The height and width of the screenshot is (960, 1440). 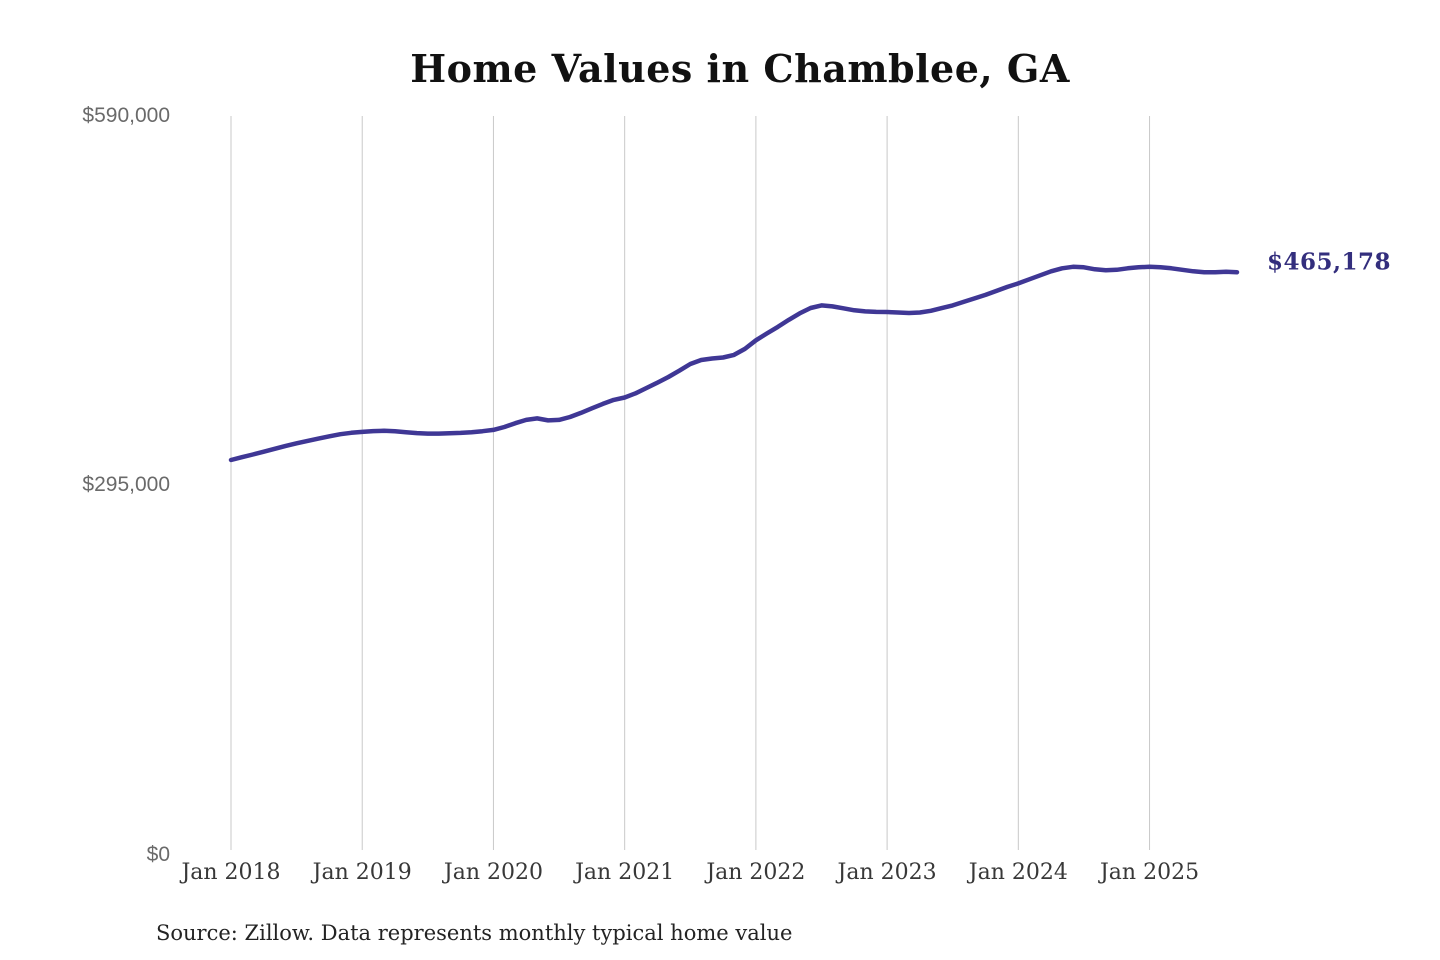 I want to click on x-axis-label: Jan 2019, so click(x=361, y=872).